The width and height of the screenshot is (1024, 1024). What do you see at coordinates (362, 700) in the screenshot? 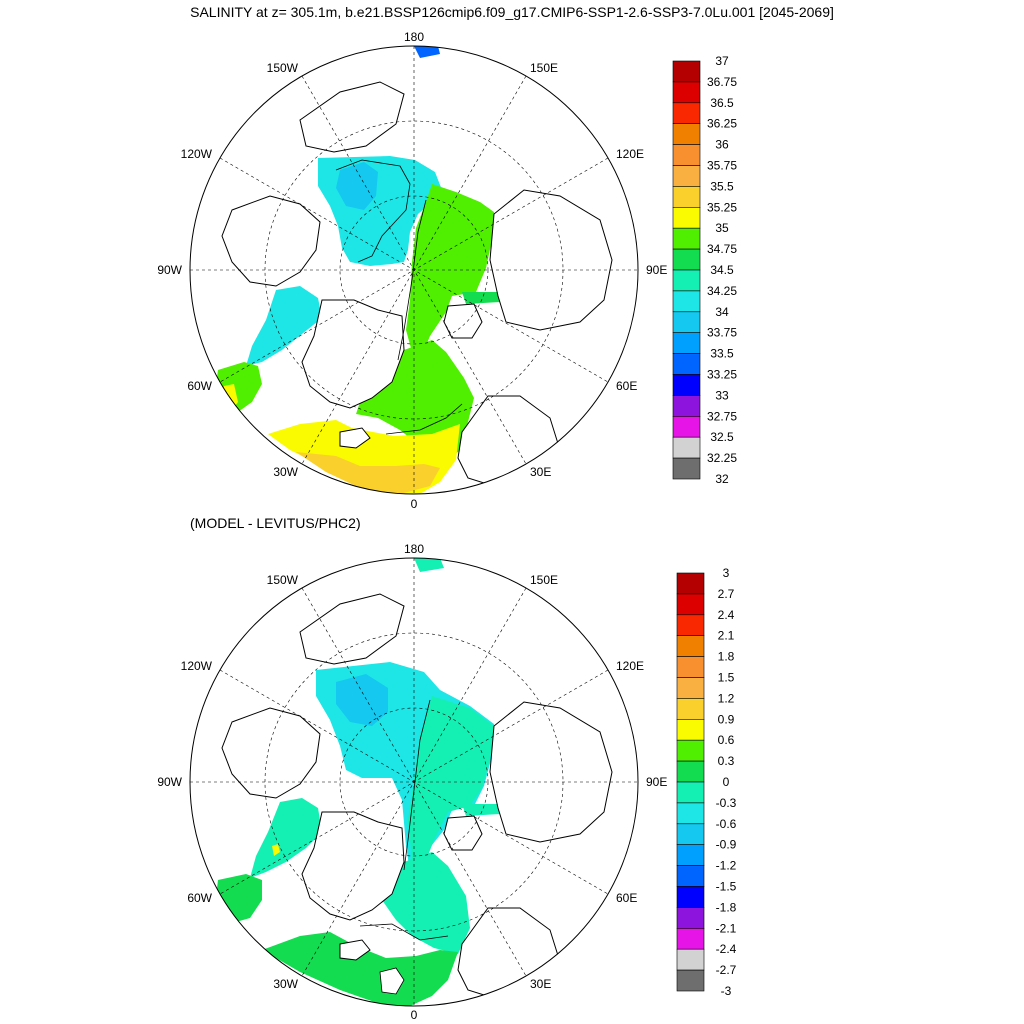
I see `basin-minus0.9-core` at bounding box center [362, 700].